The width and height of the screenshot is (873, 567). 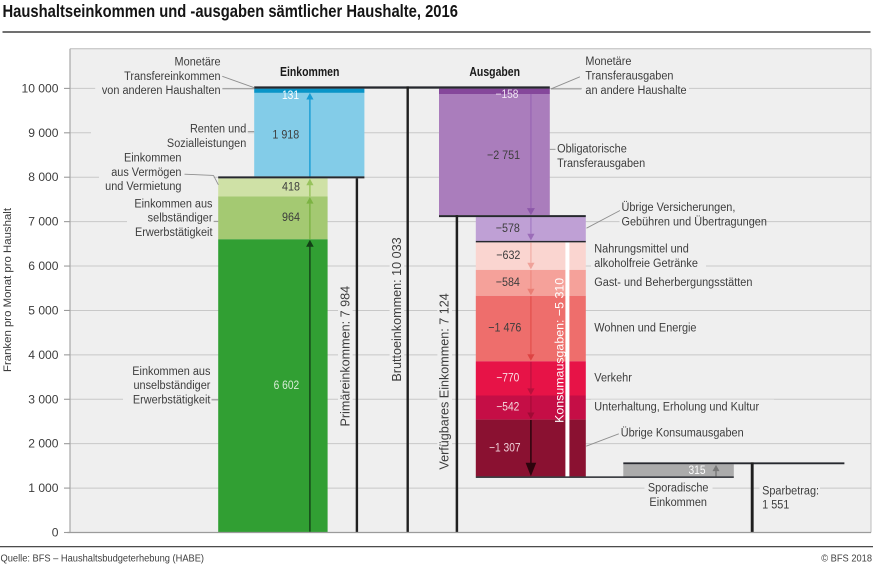 What do you see at coordinates (206, 144) in the screenshot?
I see `svg-text: Sozialleistungen` at bounding box center [206, 144].